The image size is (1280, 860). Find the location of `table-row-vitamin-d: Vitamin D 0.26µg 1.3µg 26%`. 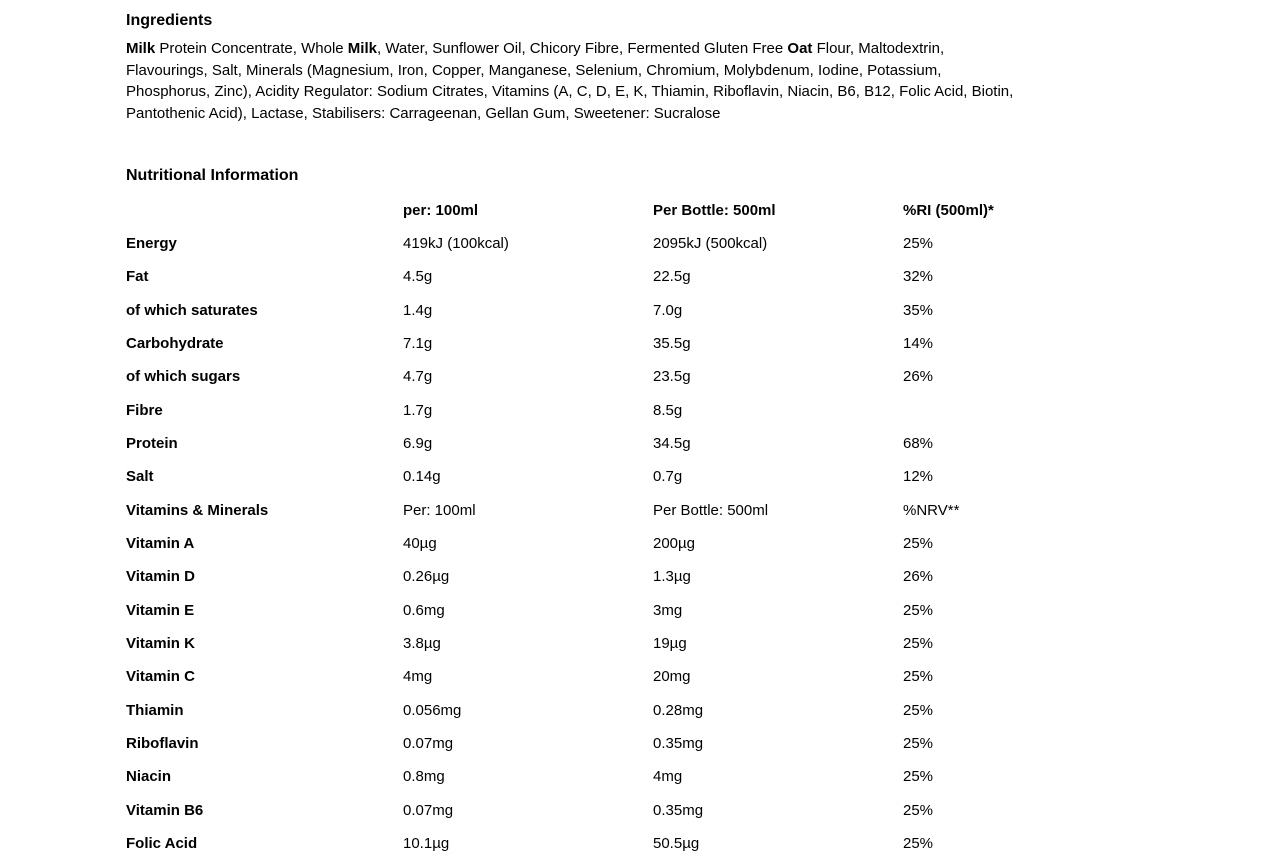

table-row-vitamin-d: Vitamin D 0.26µg 1.3µg 26% is located at coordinates (703, 576).